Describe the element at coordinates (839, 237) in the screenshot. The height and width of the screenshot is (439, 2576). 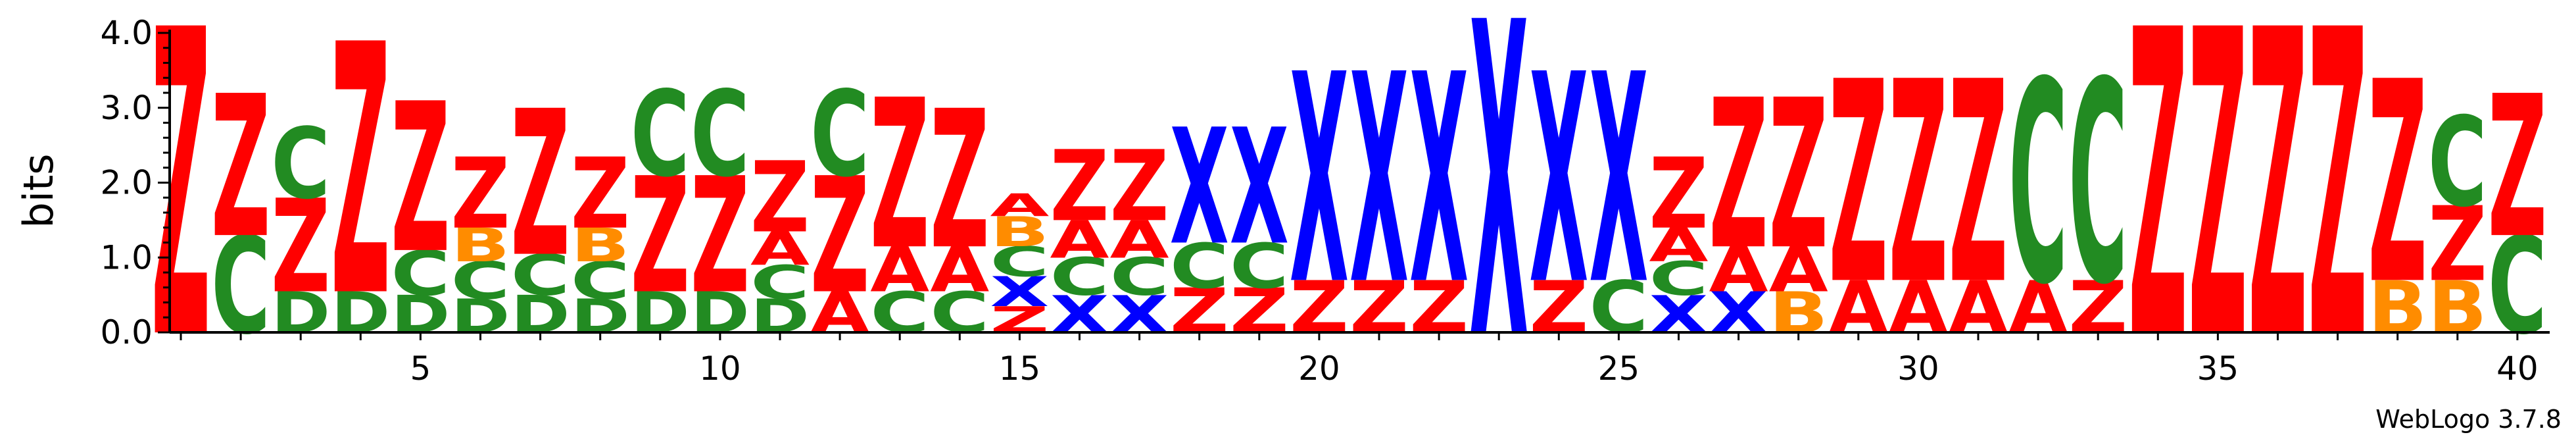
I see `glyph-pos12-Z-1: Z` at that location.